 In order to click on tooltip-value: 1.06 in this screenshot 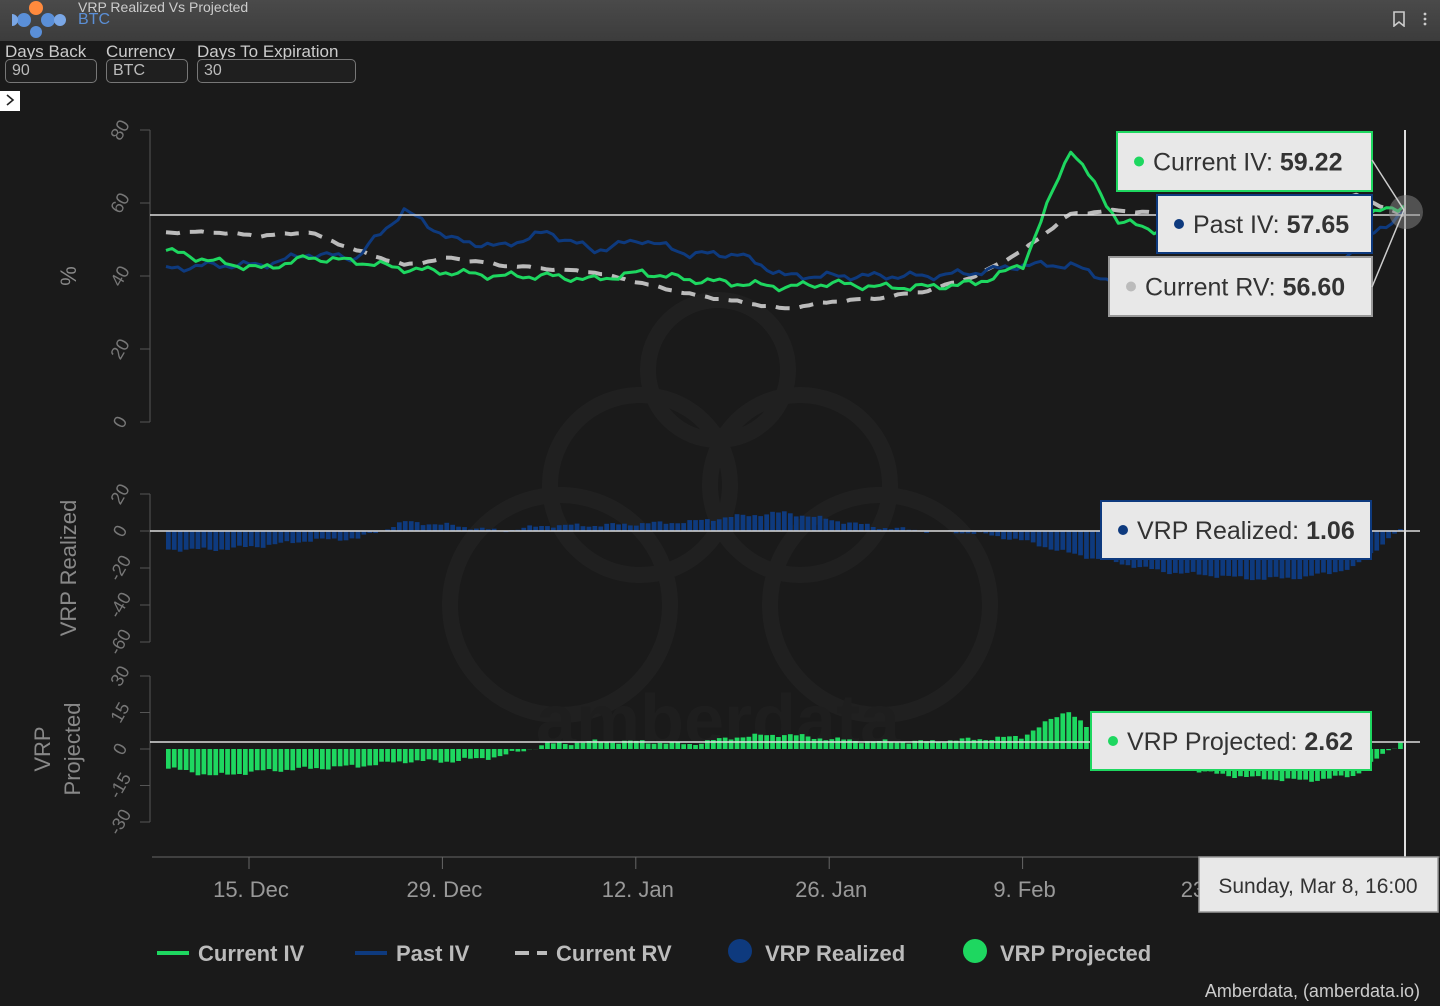, I will do `click(1330, 531)`.